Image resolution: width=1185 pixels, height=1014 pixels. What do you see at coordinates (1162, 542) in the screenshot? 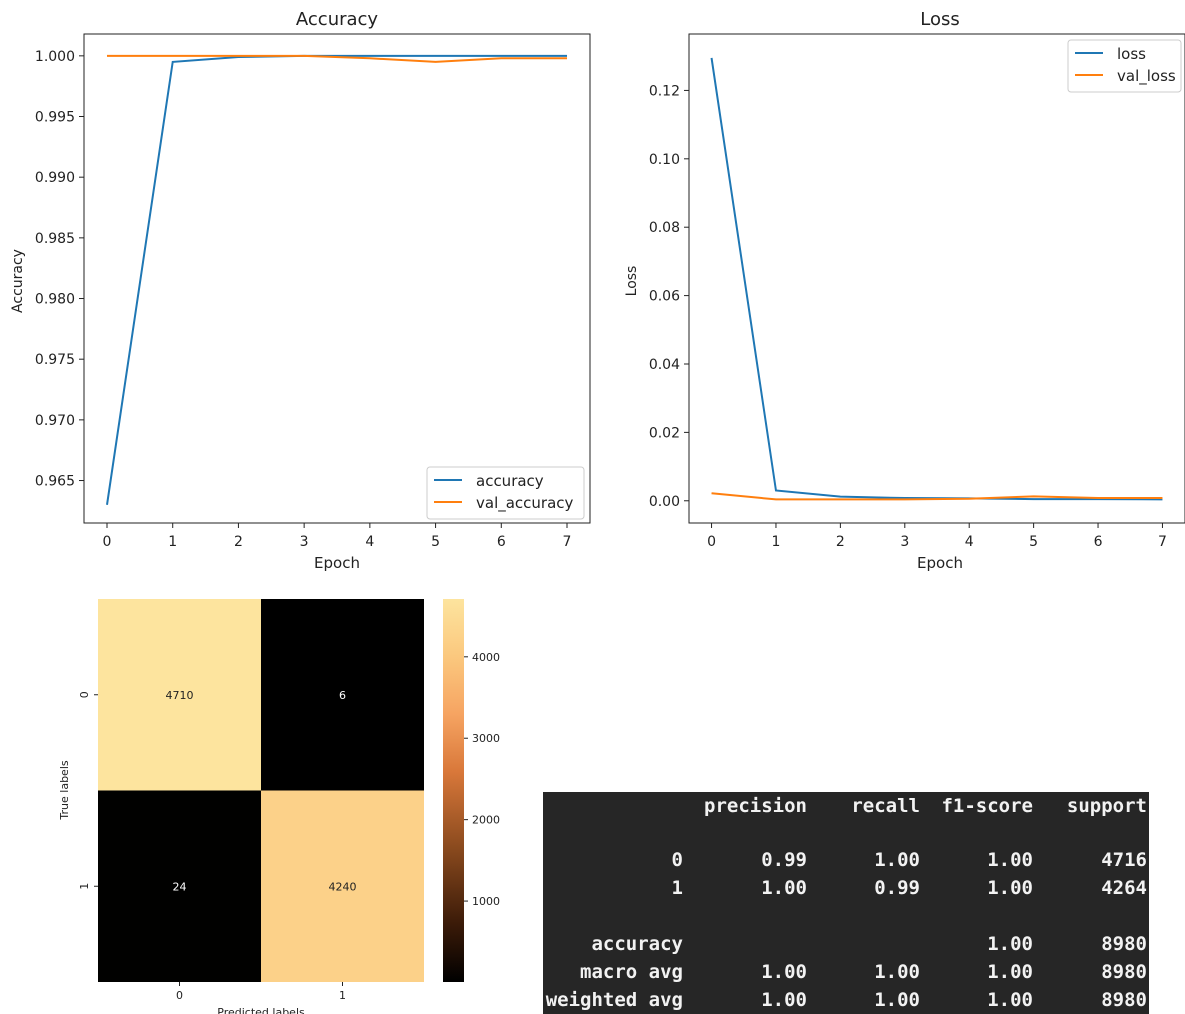
I see `loss-x-tick-label: 7` at bounding box center [1162, 542].